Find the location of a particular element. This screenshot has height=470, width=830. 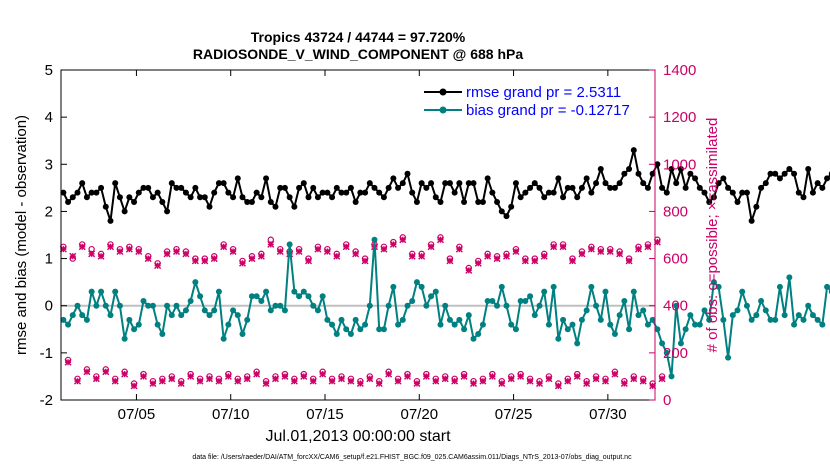

legend-rmse-label: rmse grand pr = 2.5311 is located at coordinates (543, 92).